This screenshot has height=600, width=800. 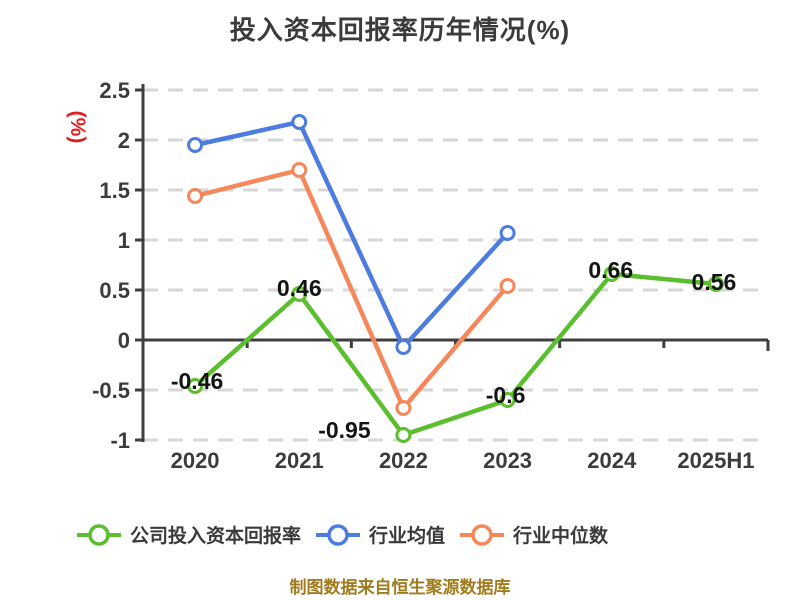 I want to click on data-label: -0.6, so click(x=506, y=395).